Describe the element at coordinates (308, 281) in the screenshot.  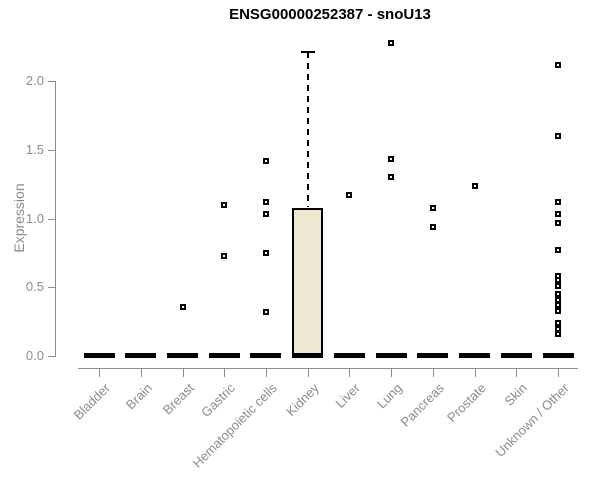
I see `box` at that location.